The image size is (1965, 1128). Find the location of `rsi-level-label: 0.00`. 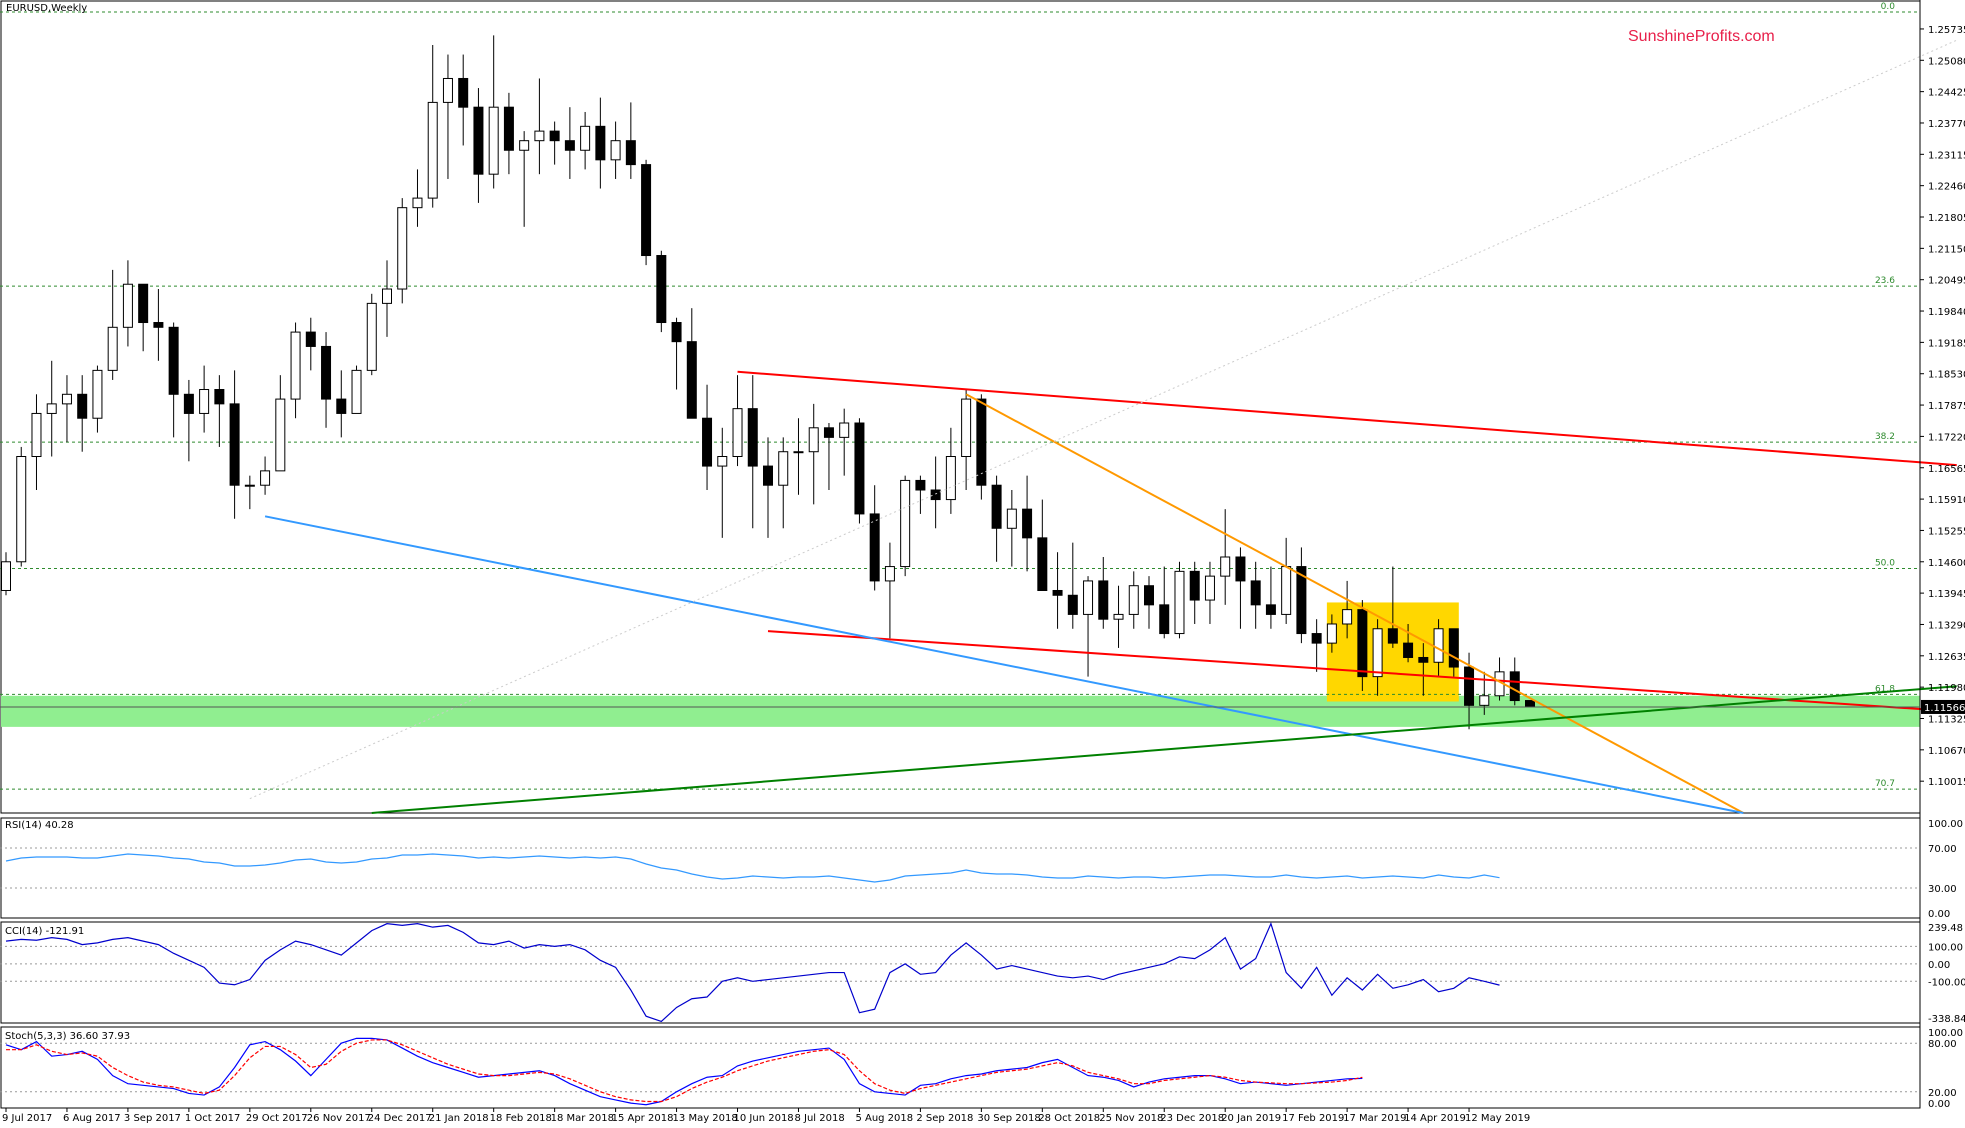

rsi-level-label: 0.00 is located at coordinates (1939, 914).